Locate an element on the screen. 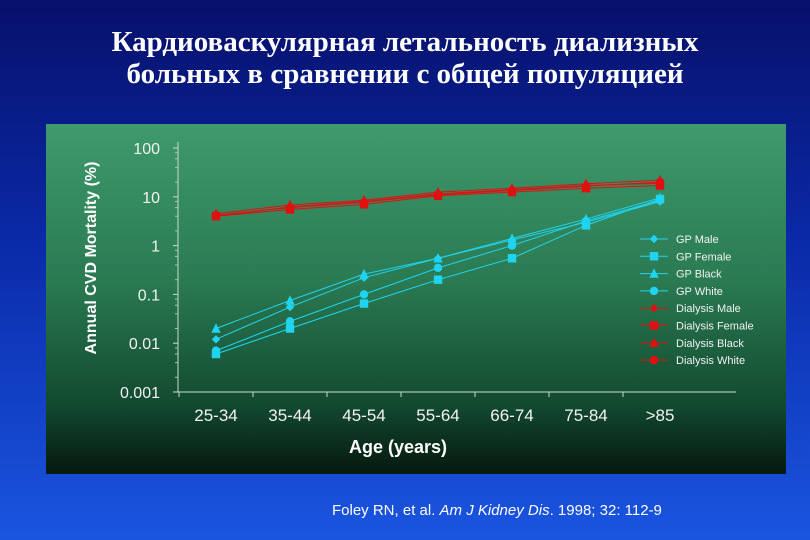 The image size is (810, 540). legend-label-gp-white: GP White is located at coordinates (699, 292).